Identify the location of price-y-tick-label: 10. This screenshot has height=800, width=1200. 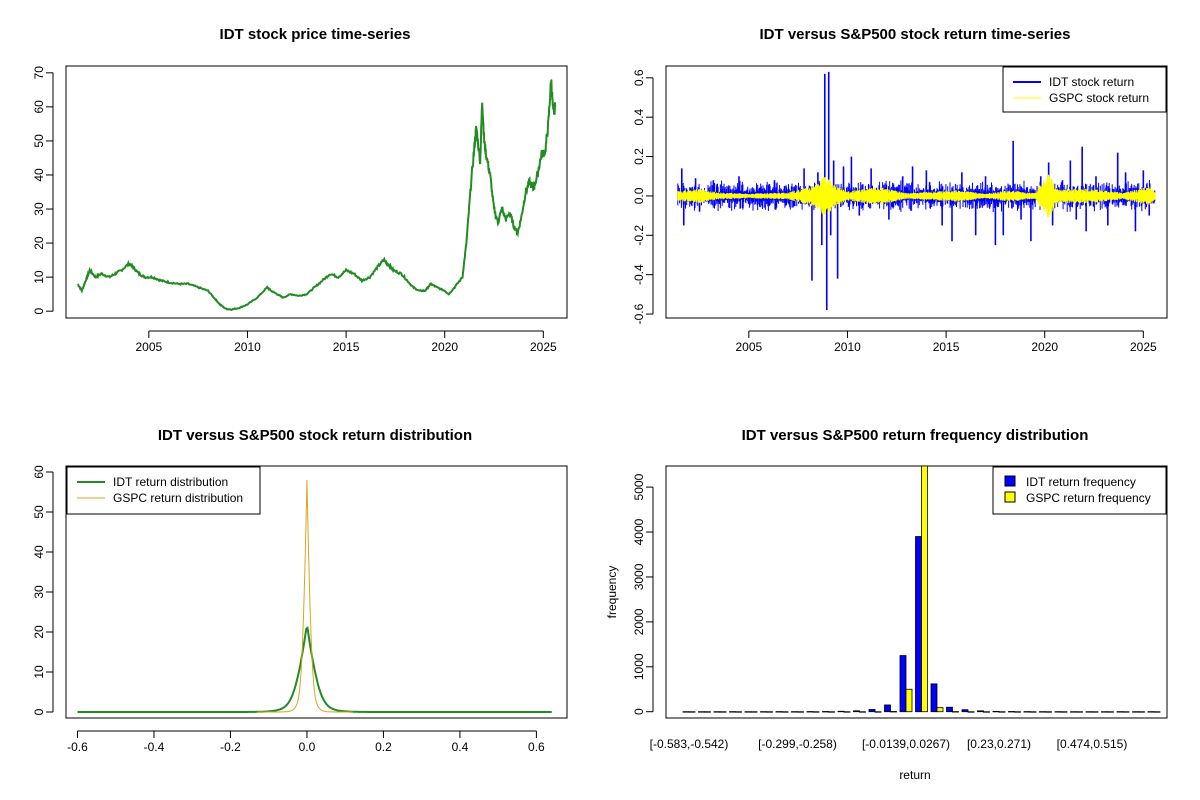
(39, 277).